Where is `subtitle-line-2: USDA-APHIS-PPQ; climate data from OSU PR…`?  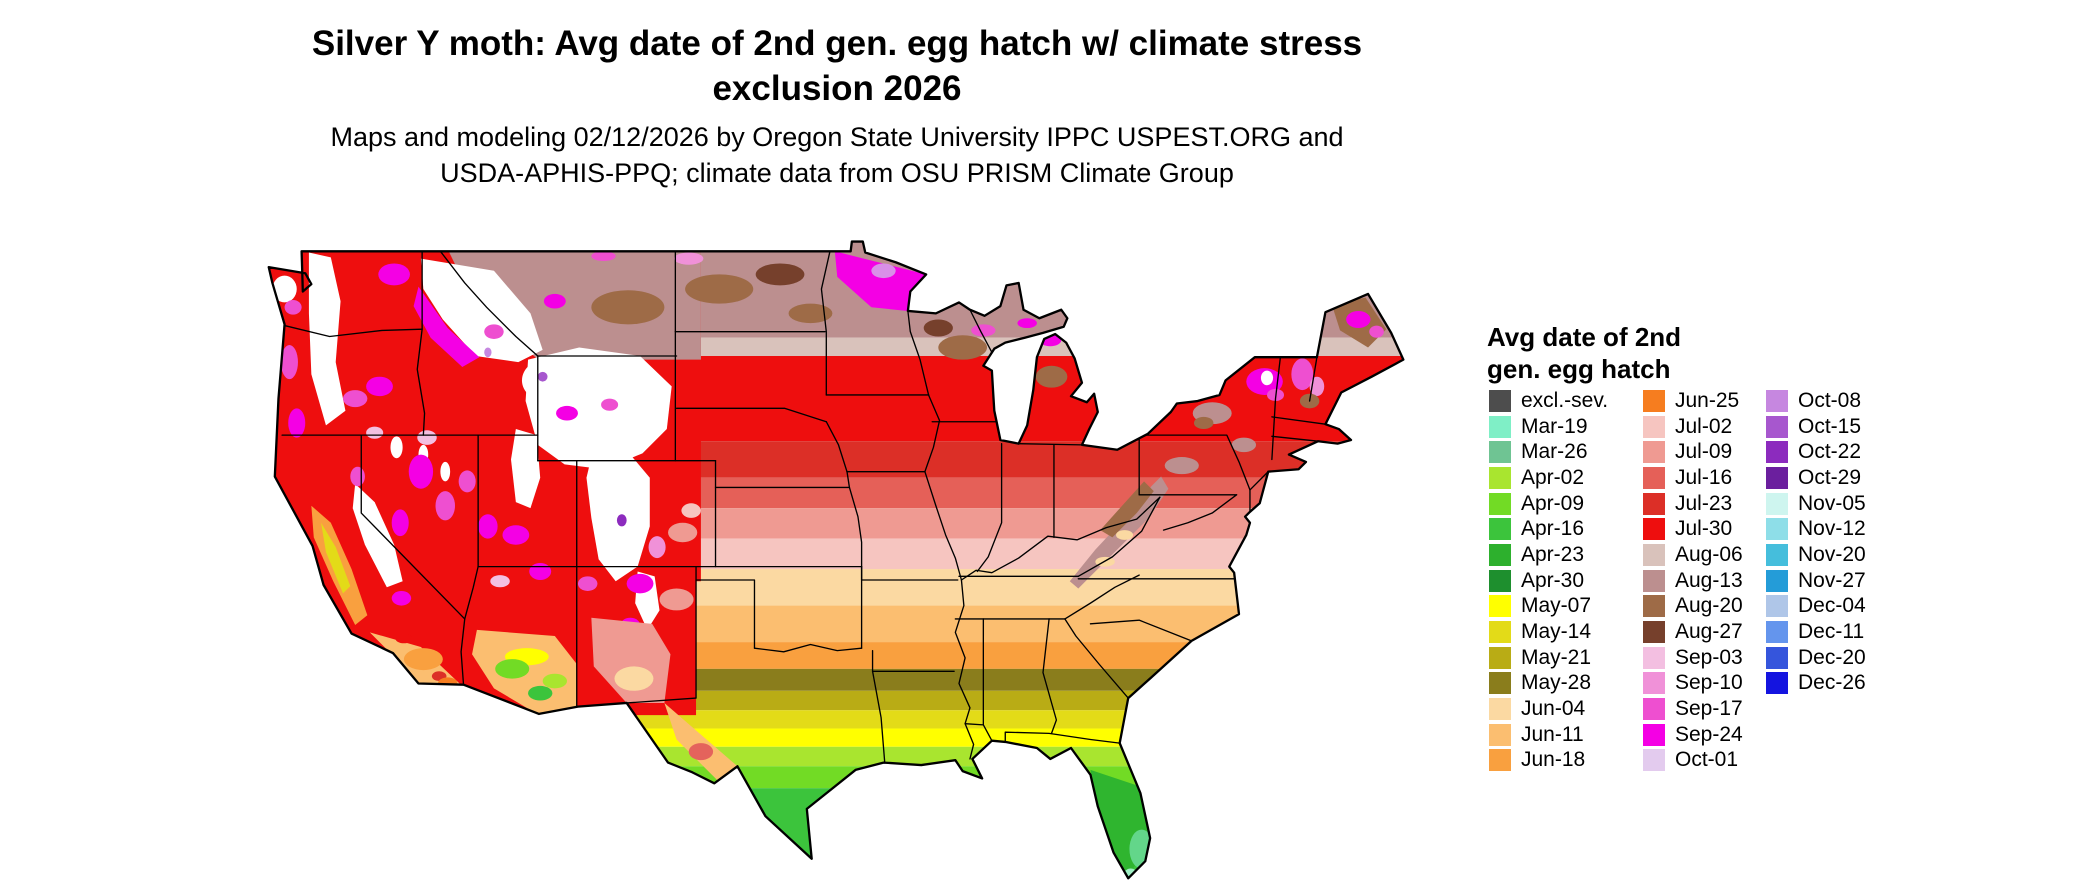
subtitle-line-2: USDA-APHIS-PPQ; climate data from OSU PR… is located at coordinates (837, 172).